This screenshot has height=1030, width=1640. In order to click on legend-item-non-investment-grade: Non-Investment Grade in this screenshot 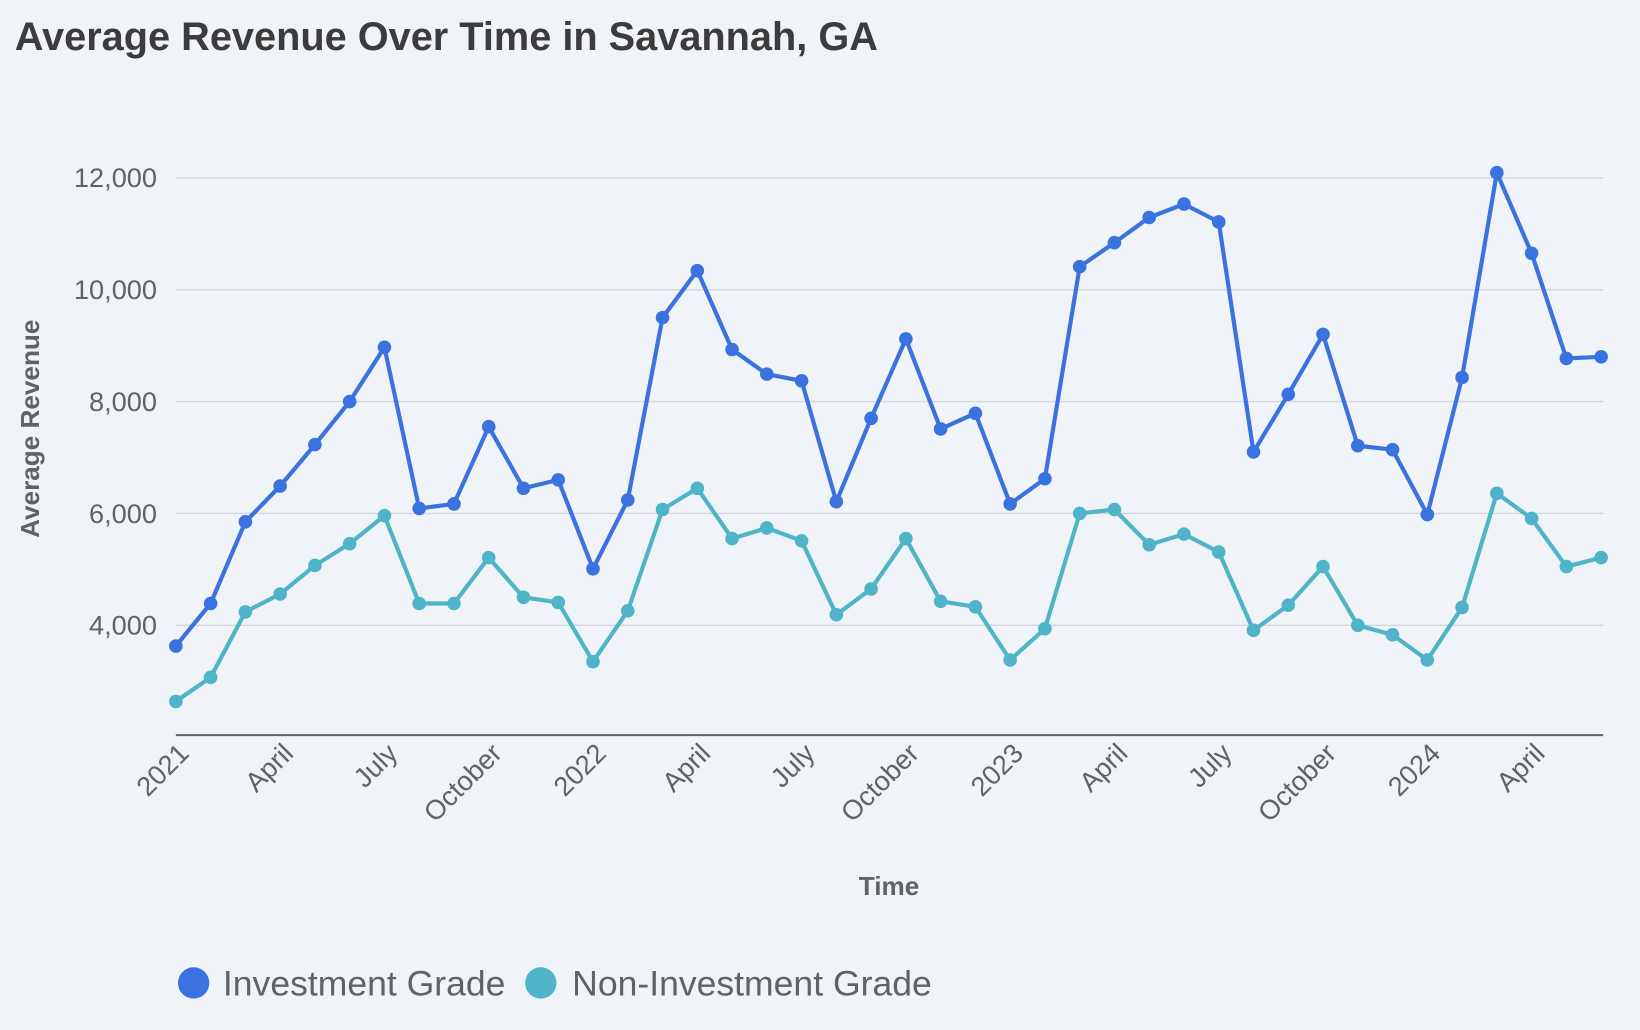, I will do `click(728, 983)`.